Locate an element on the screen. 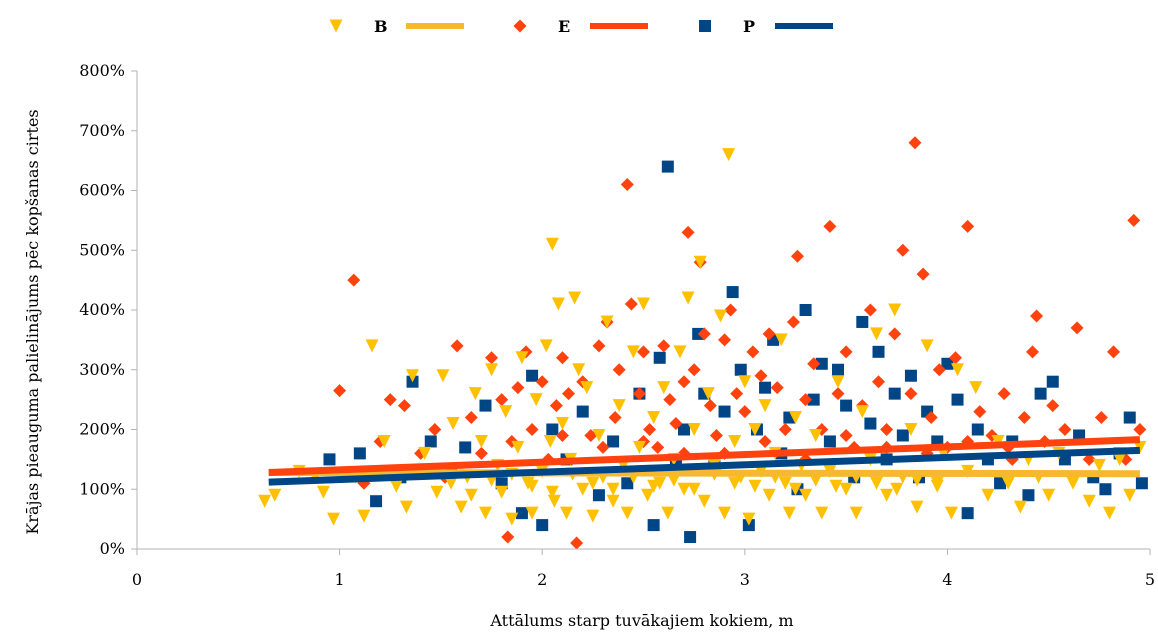 The image size is (1158, 637). y-tick-label: 100% is located at coordinates (102, 488).